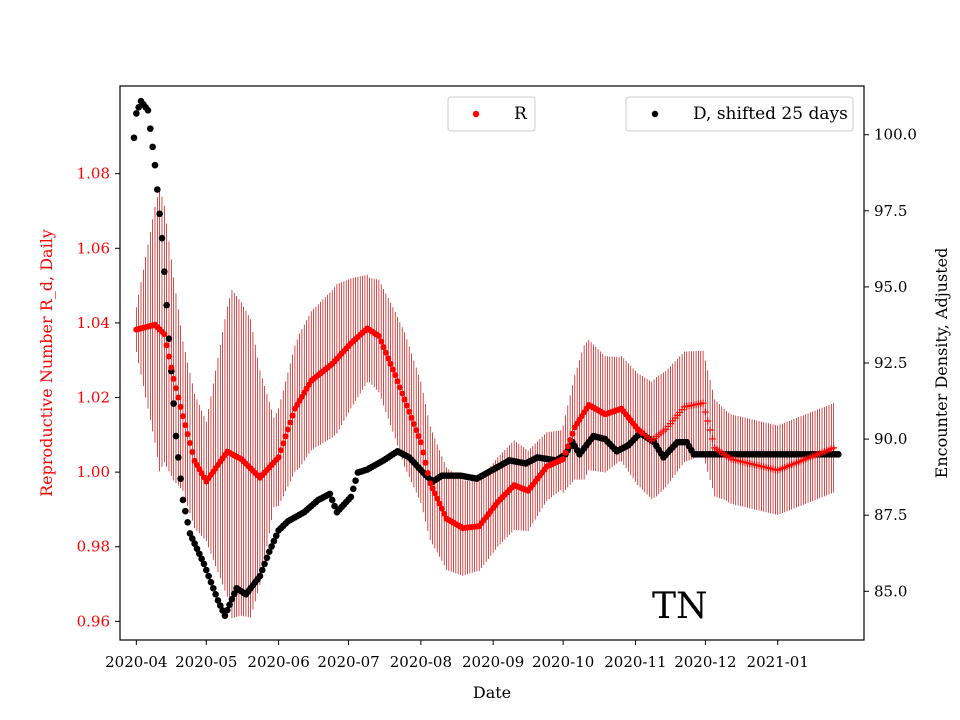  What do you see at coordinates (93, 547) in the screenshot?
I see `left-y-tick-label: 0.98` at bounding box center [93, 547].